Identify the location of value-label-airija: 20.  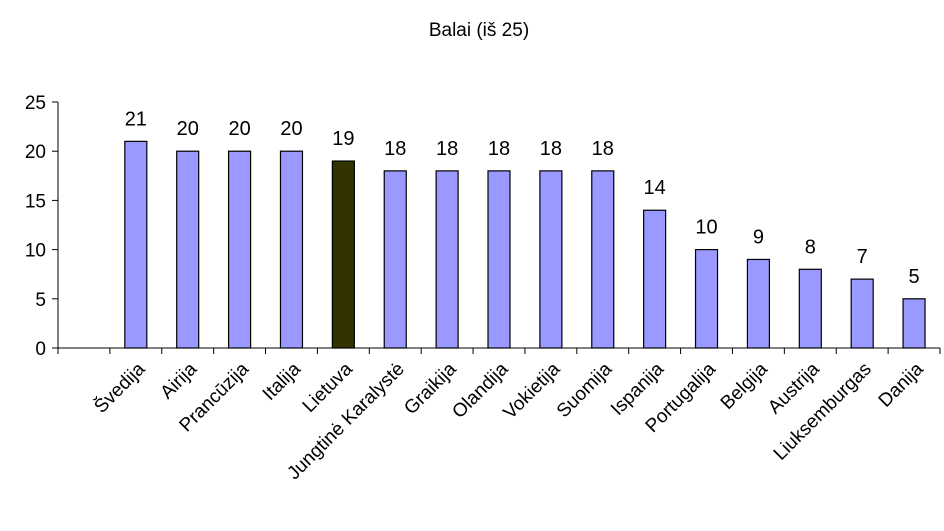
(188, 129).